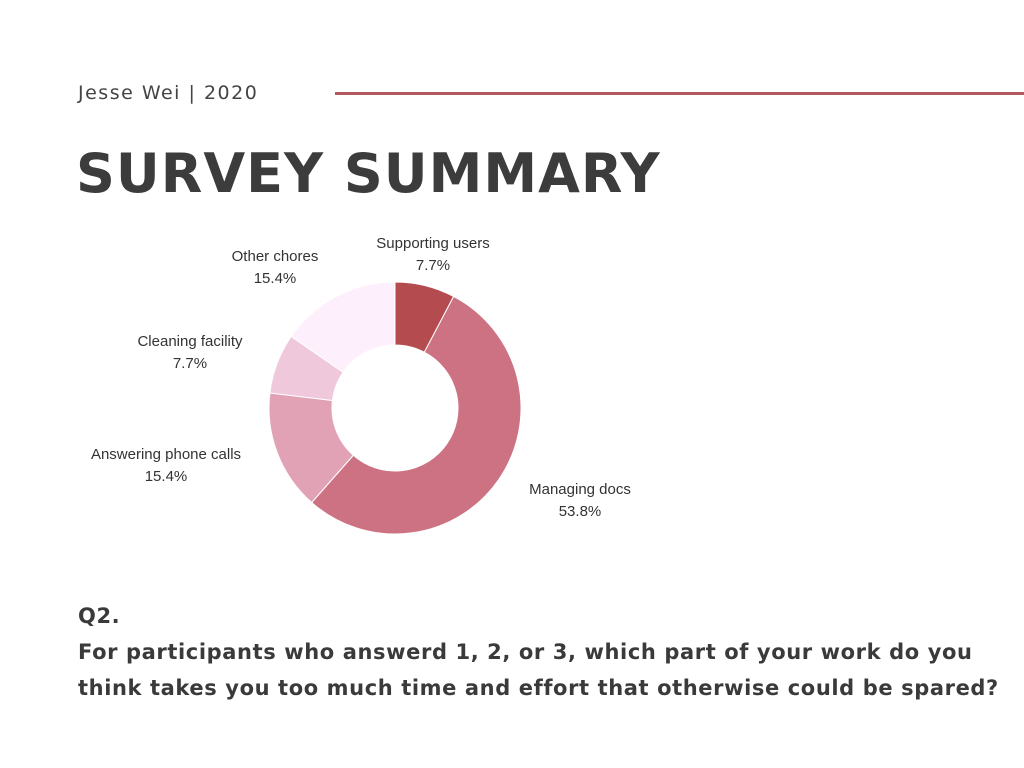 This screenshot has width=1024, height=768. Describe the element at coordinates (168, 93) in the screenshot. I see `author-date: Jesse Wei | 2020` at that location.